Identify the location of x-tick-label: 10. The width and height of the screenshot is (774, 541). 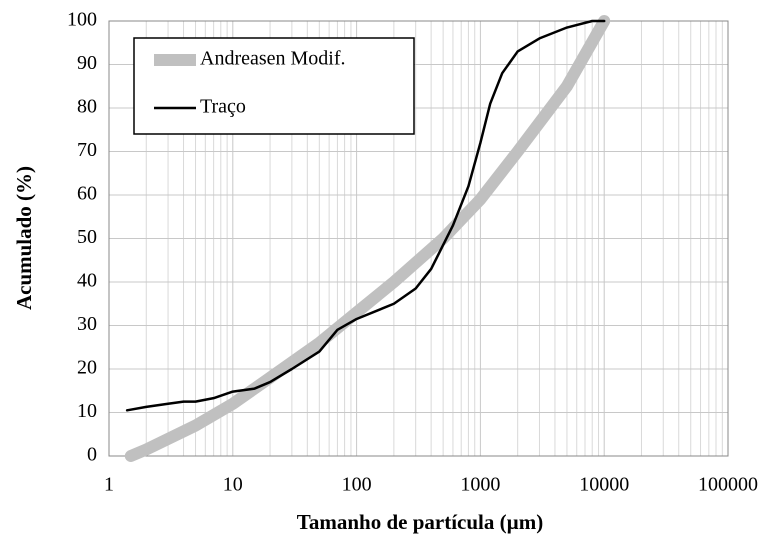
(233, 485).